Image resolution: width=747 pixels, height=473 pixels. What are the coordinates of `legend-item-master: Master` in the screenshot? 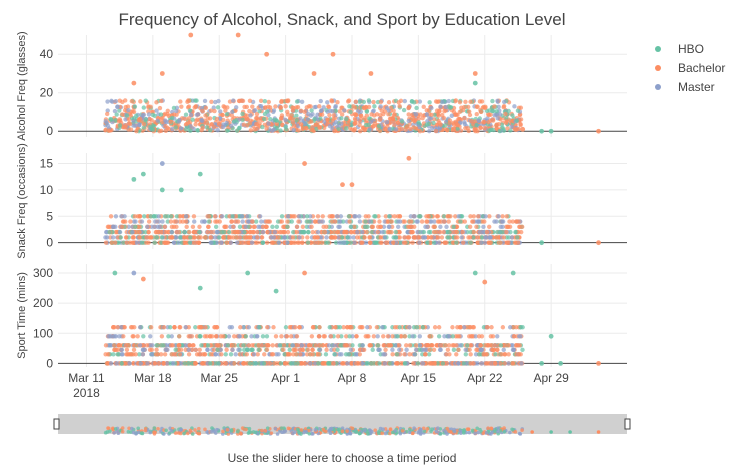 It's located at (685, 87).